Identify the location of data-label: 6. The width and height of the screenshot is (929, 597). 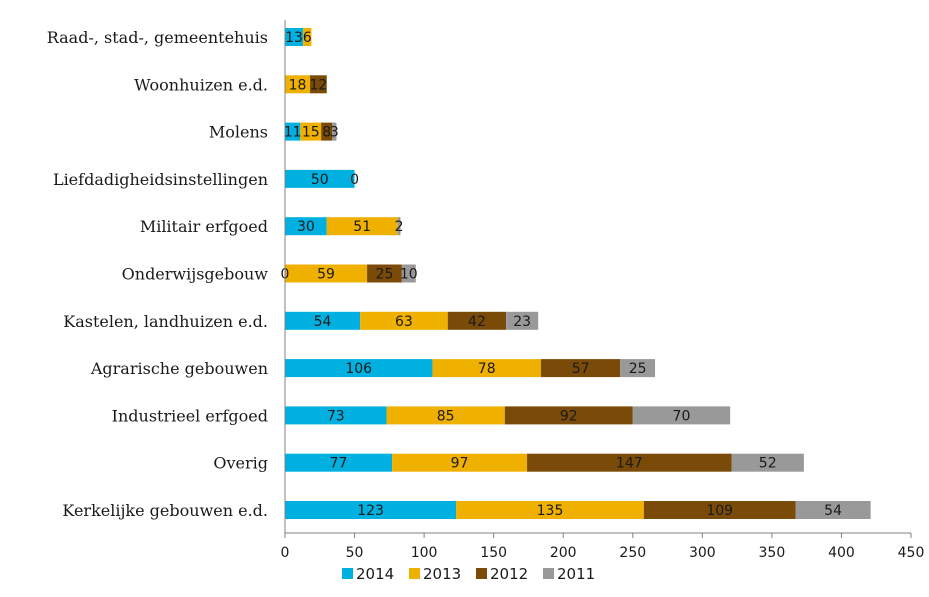
(307, 38).